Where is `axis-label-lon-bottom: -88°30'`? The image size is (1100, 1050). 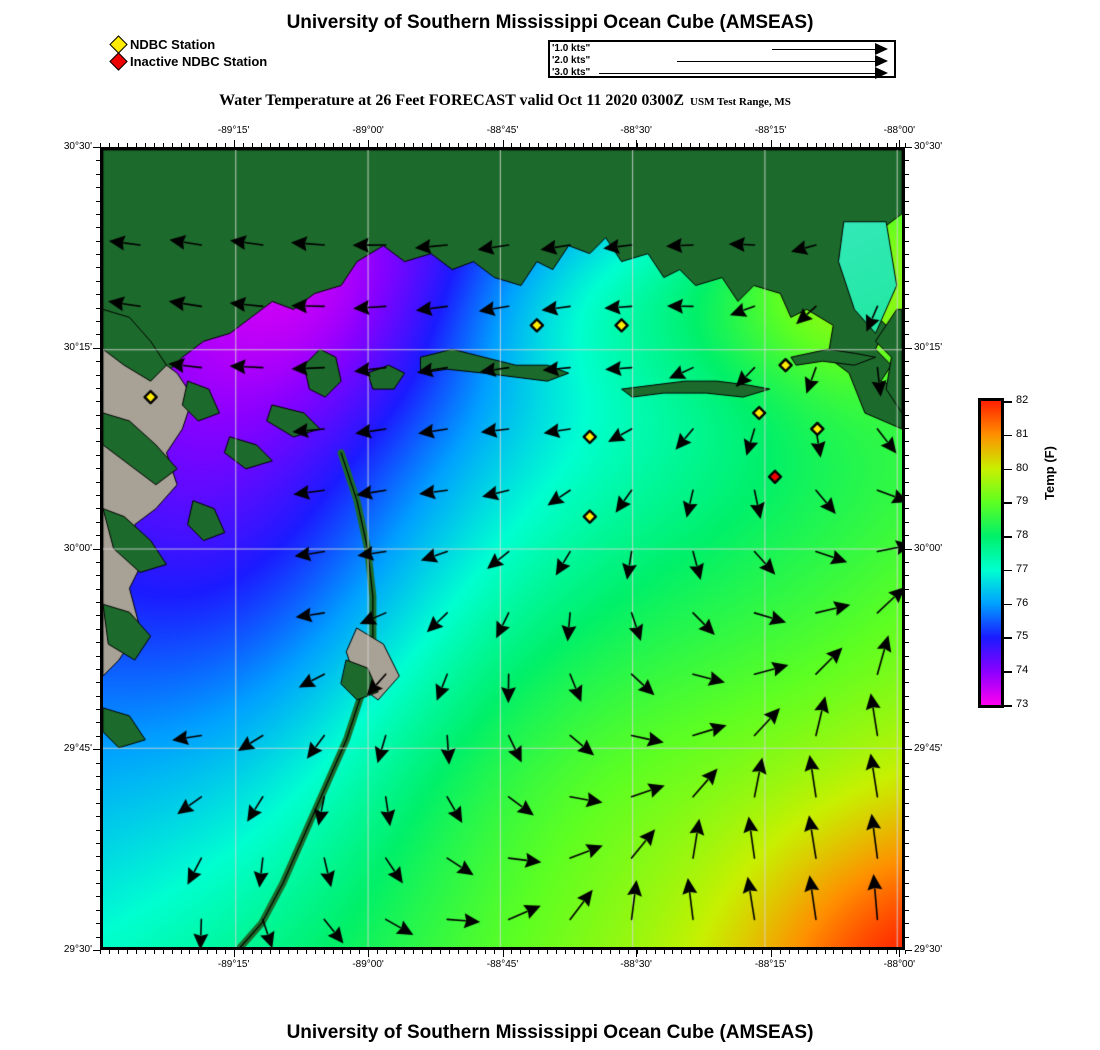
axis-label-lon-bottom: -88°30' is located at coordinates (636, 964).